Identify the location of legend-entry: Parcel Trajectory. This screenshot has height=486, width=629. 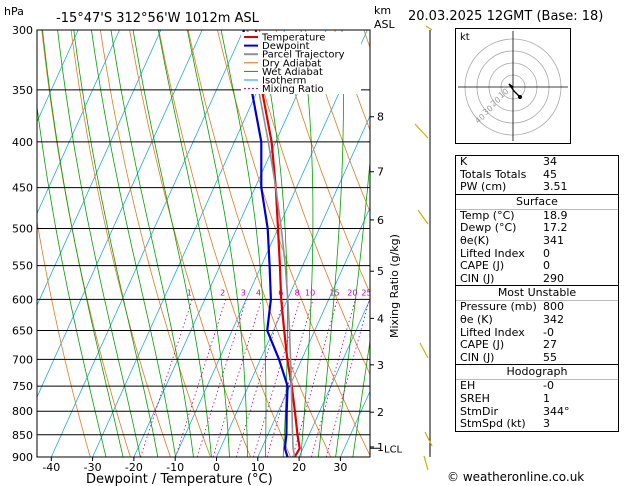
(303, 55).